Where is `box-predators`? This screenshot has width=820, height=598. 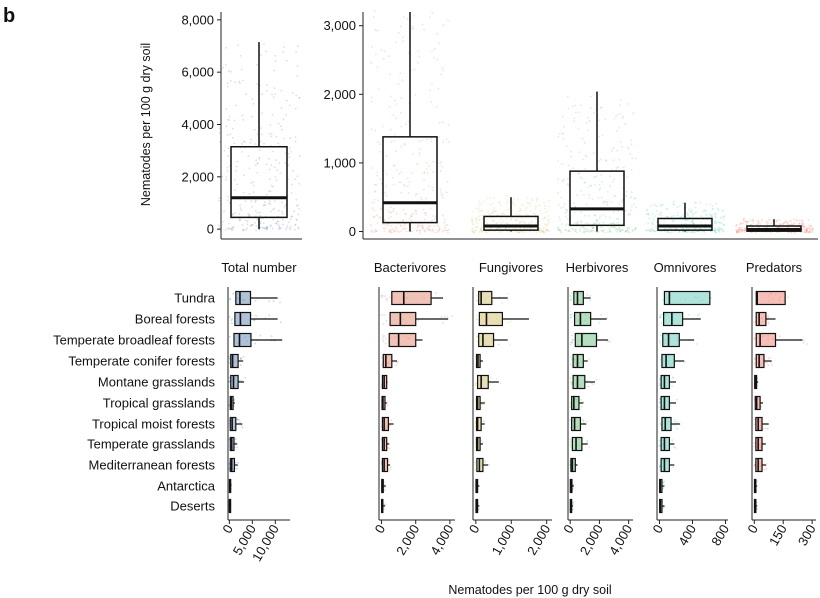 box-predators is located at coordinates (770, 298).